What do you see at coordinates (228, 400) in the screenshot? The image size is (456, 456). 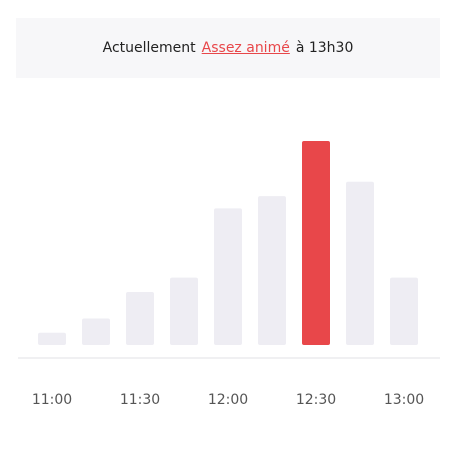 I see `x-tick-label: 12:00` at bounding box center [228, 400].